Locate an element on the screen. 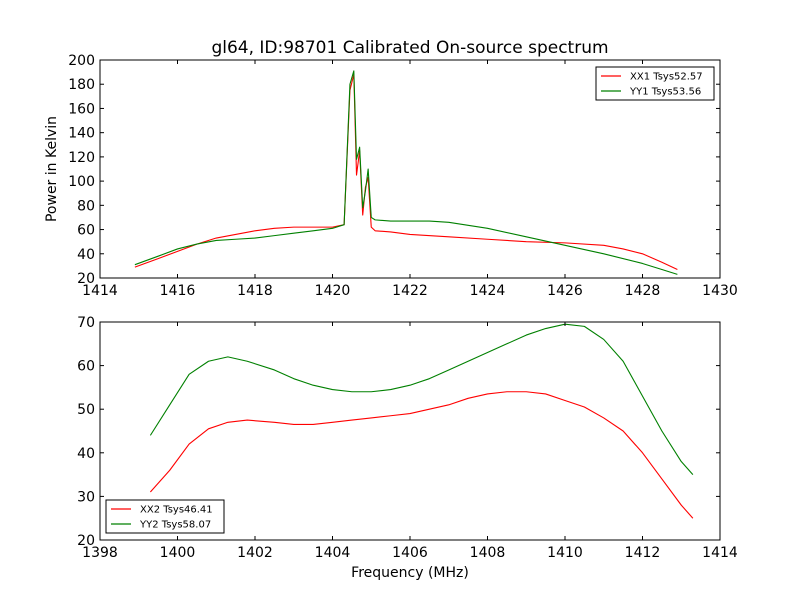 The image size is (800, 600). legend-label-1: YY2 Tsys58.07 is located at coordinates (175, 525).